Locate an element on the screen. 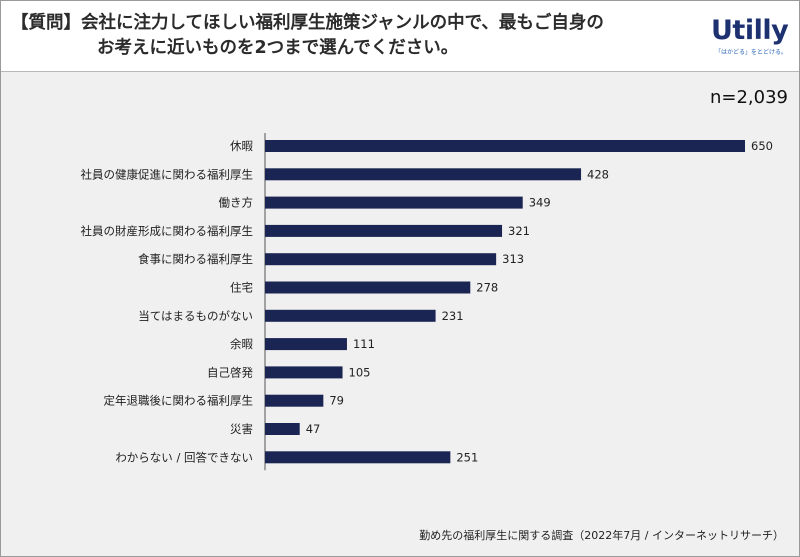 This screenshot has height=557, width=800. category-label: わからない / 回答できない is located at coordinates (184, 457).